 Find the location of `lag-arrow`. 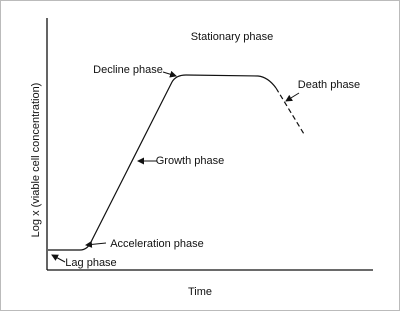

lag-arrow is located at coordinates (58, 258).